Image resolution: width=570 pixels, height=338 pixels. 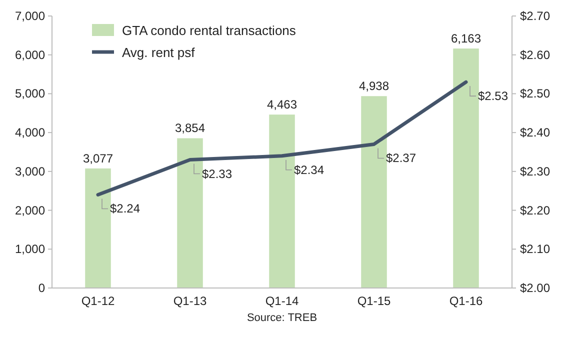 I want to click on y2-tick-label: $2.30, so click(x=535, y=171).